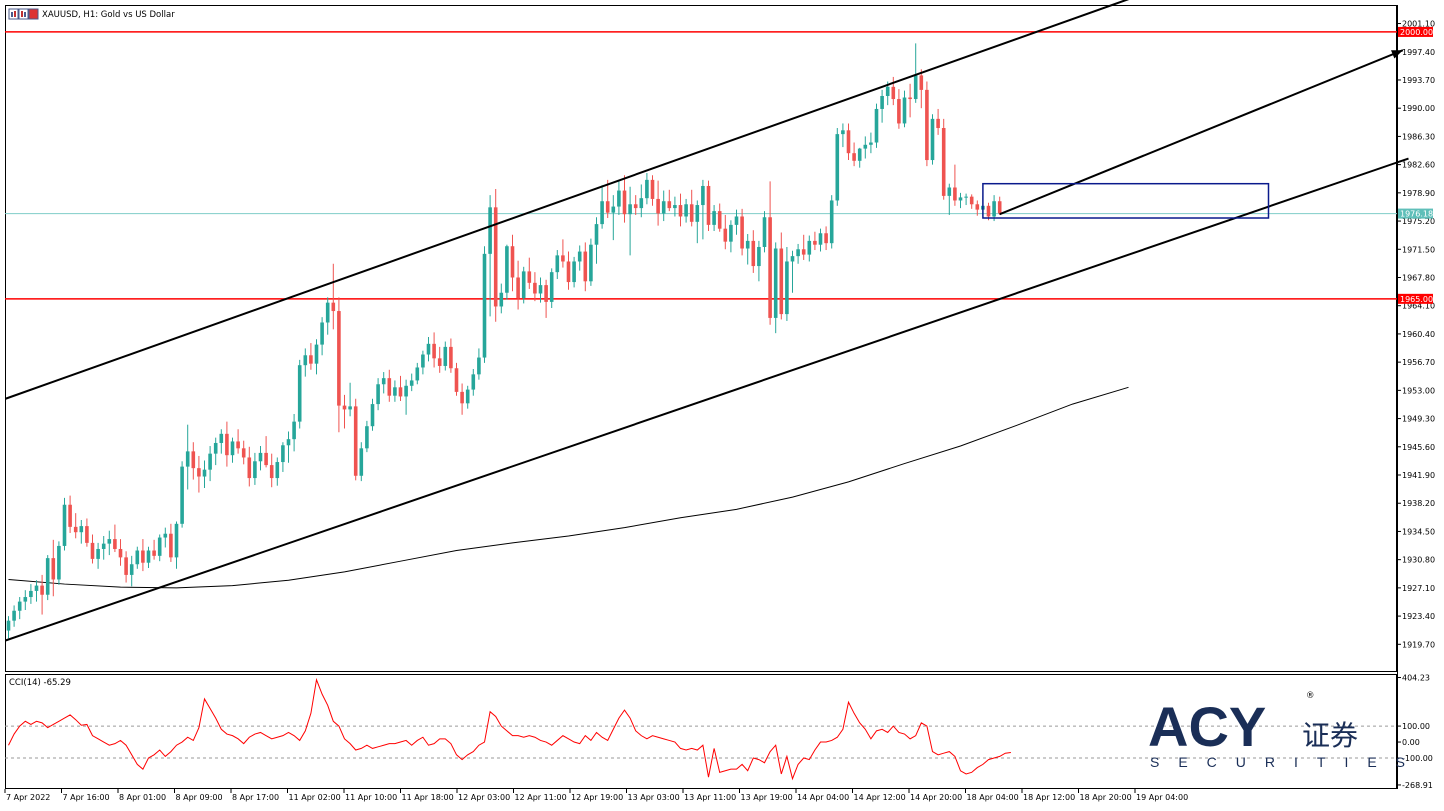 The width and height of the screenshot is (1444, 811). Describe the element at coordinates (1207, 726) in the screenshot. I see `logo-brand: ACY` at that location.